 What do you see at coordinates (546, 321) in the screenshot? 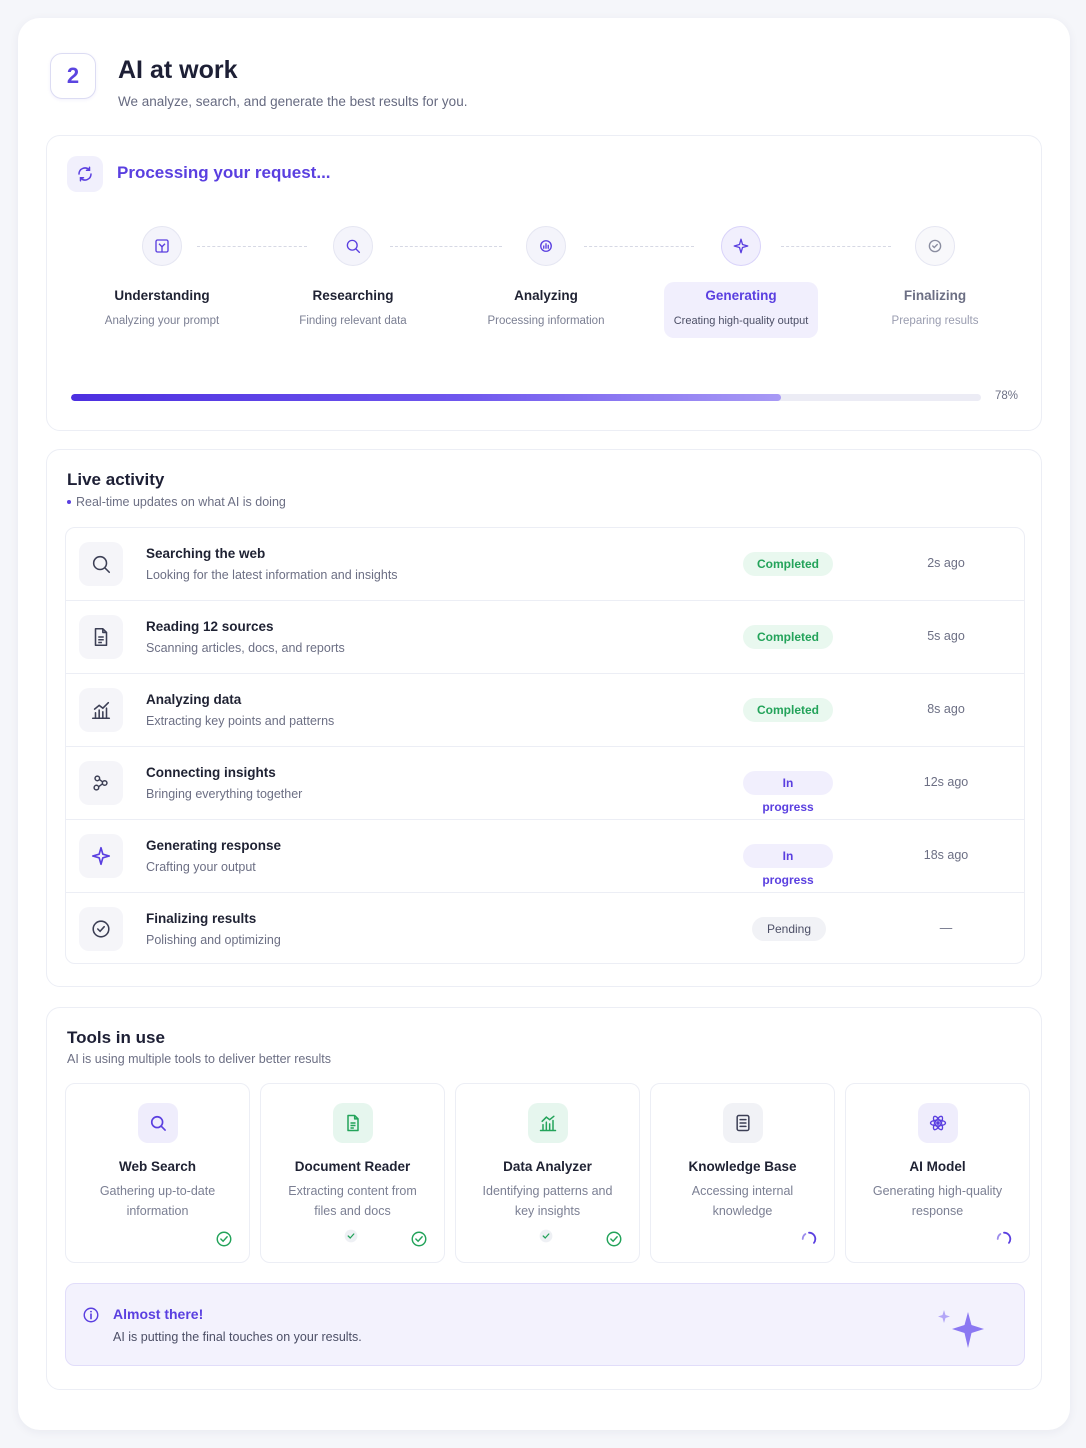
I see `step-desc: Processing information` at bounding box center [546, 321].